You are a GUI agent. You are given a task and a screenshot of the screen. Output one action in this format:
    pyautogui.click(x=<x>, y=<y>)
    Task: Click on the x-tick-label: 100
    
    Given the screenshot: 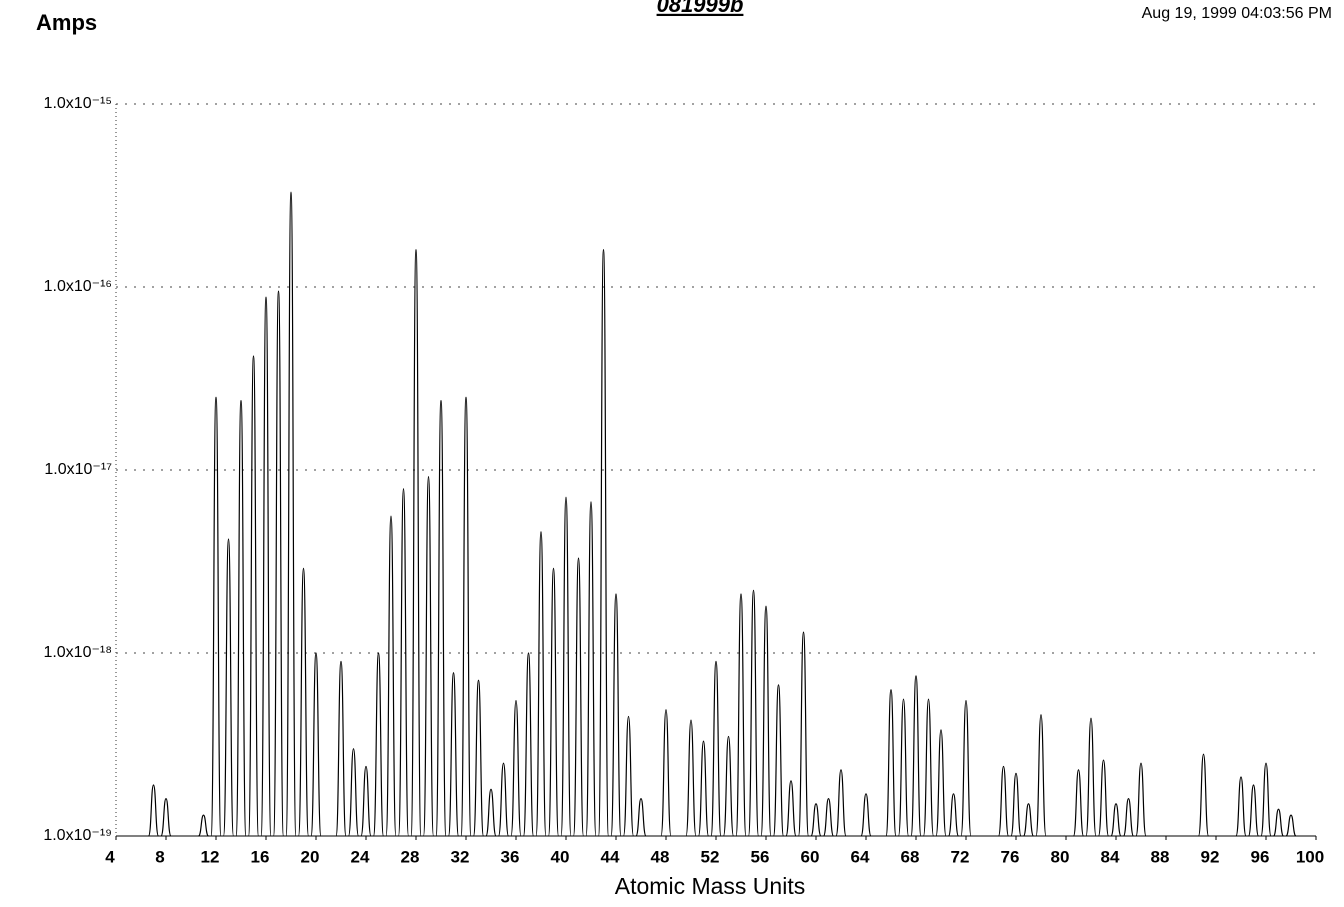 What is the action you would take?
    pyautogui.click(x=1310, y=856)
    